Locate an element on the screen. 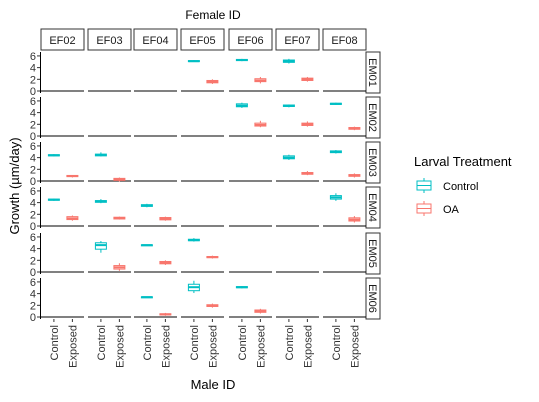 Image resolution: width=539 pixels, height=402 pixels. column-strip-label: EF02 is located at coordinates (62, 41).